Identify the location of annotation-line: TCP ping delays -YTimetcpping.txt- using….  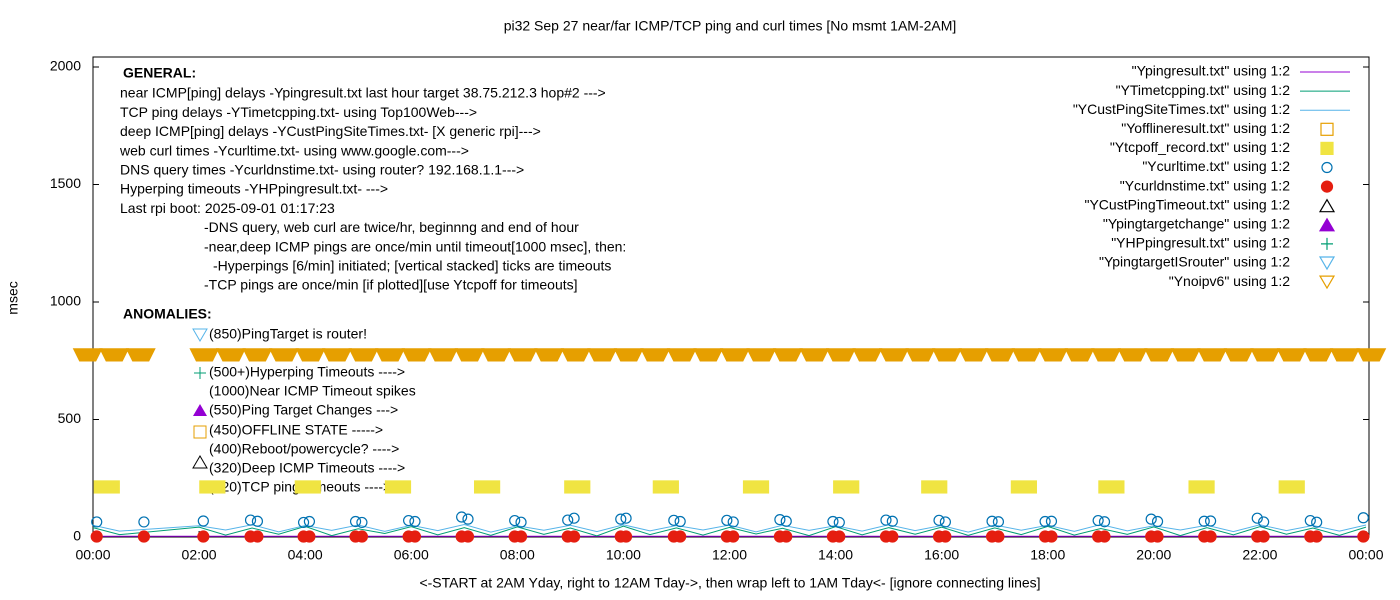
(298, 112).